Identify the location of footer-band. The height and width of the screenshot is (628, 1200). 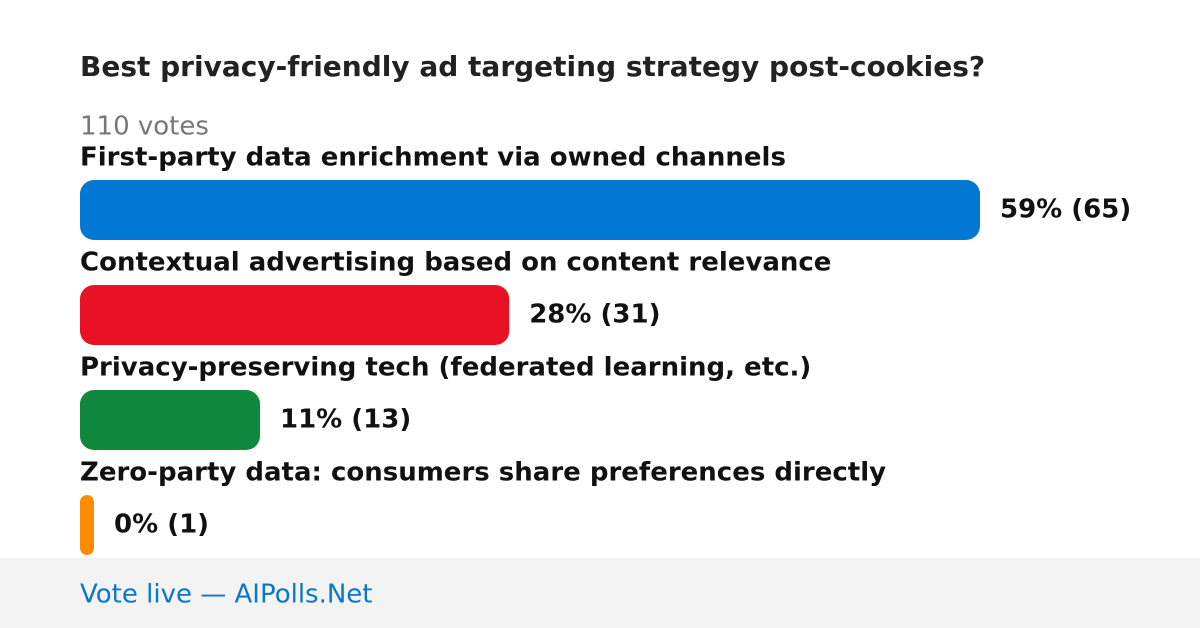
(600, 593).